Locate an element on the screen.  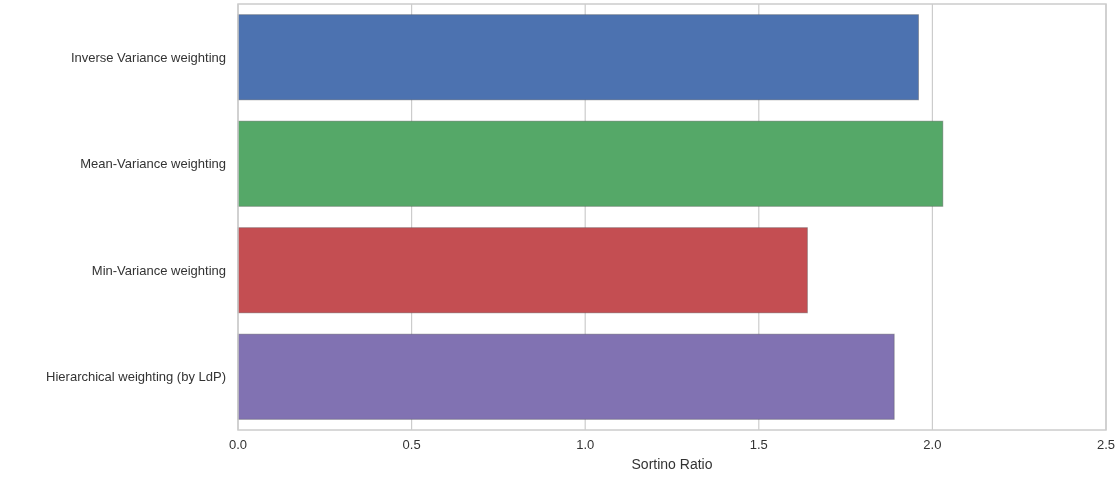
x-tick-label: 2.0 is located at coordinates (932, 444).